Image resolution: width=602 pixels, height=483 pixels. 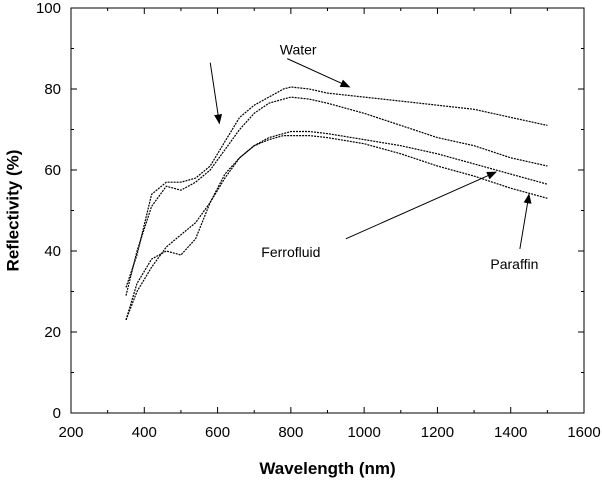 I want to click on x-tick-label: 1000, so click(x=363, y=432).